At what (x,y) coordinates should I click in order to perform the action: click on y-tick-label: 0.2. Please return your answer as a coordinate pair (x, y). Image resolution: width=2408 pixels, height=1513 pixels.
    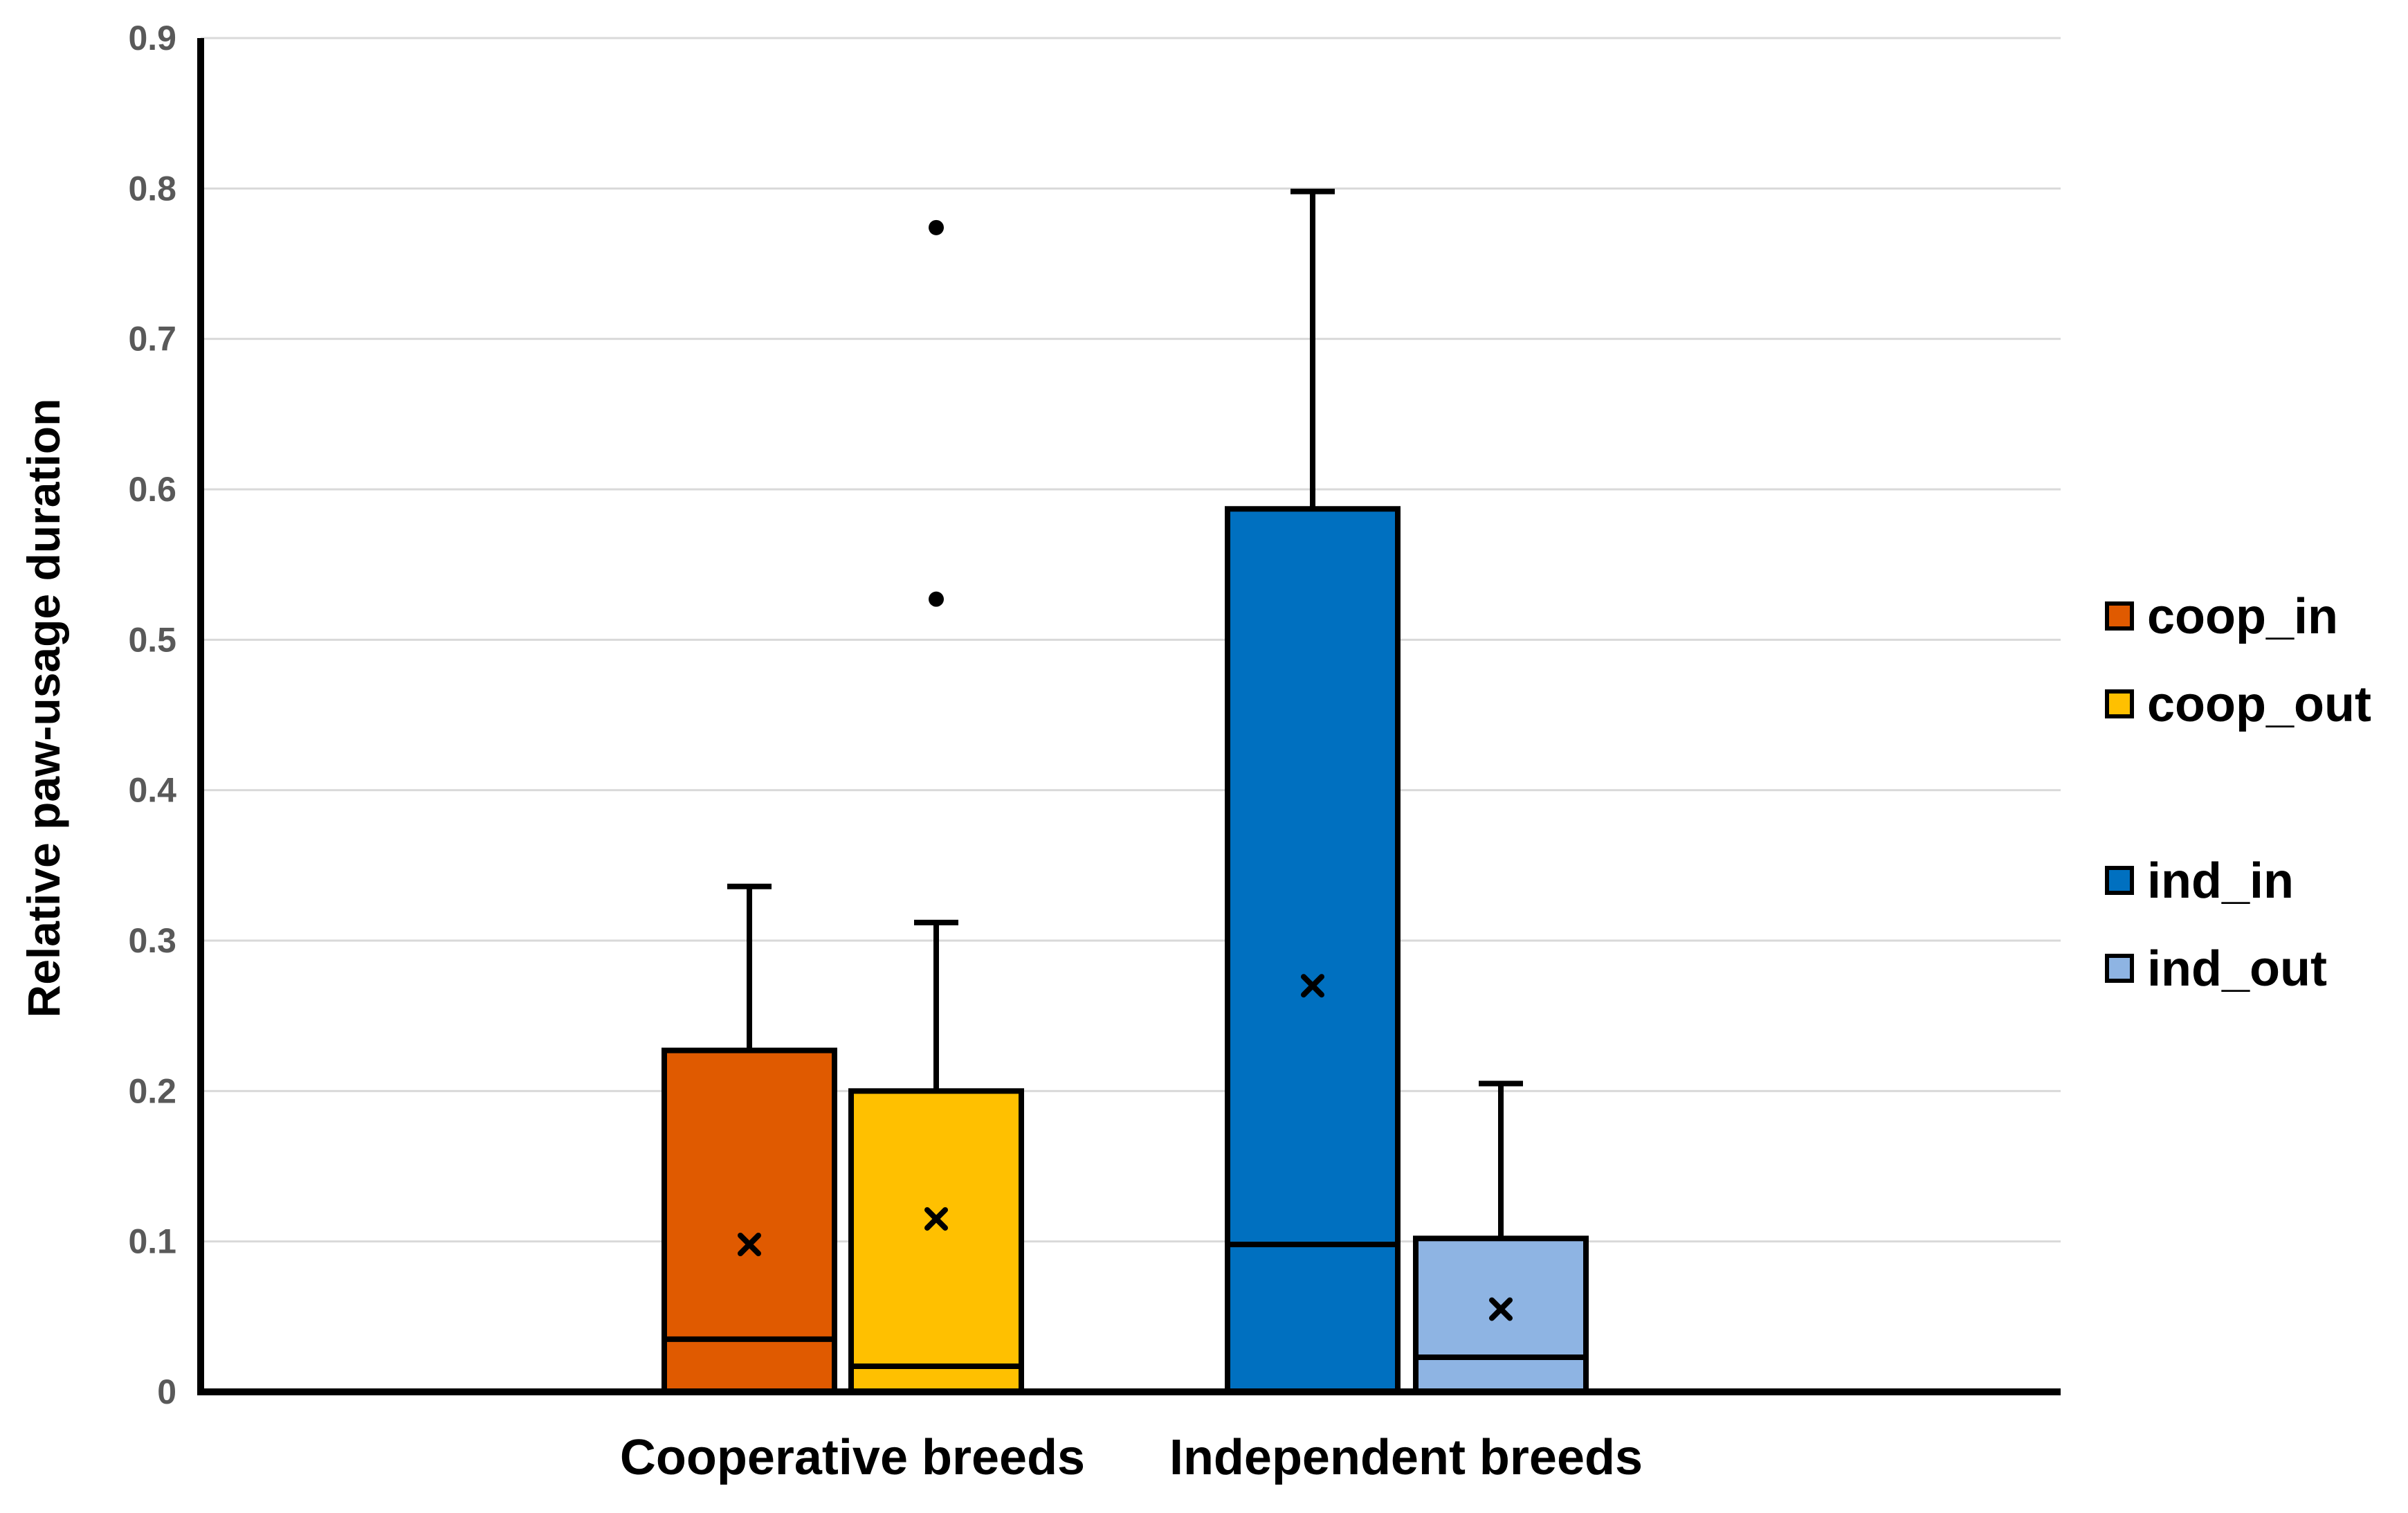
    Looking at the image, I should click on (152, 1090).